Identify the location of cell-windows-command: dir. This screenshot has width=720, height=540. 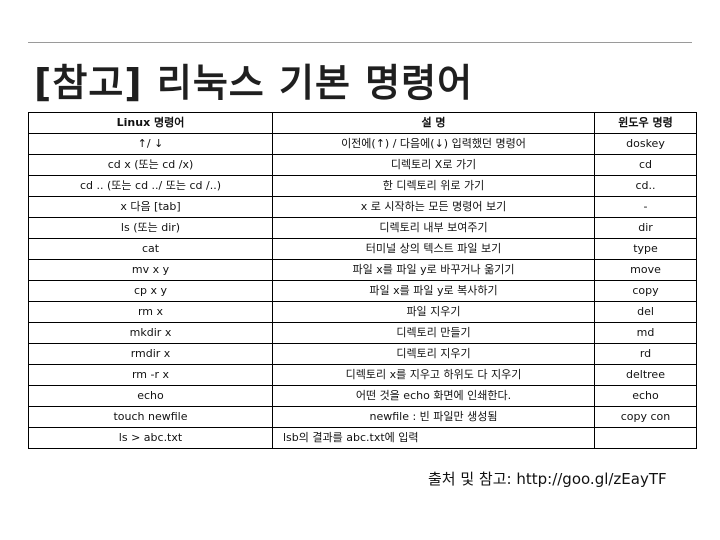
(645, 228).